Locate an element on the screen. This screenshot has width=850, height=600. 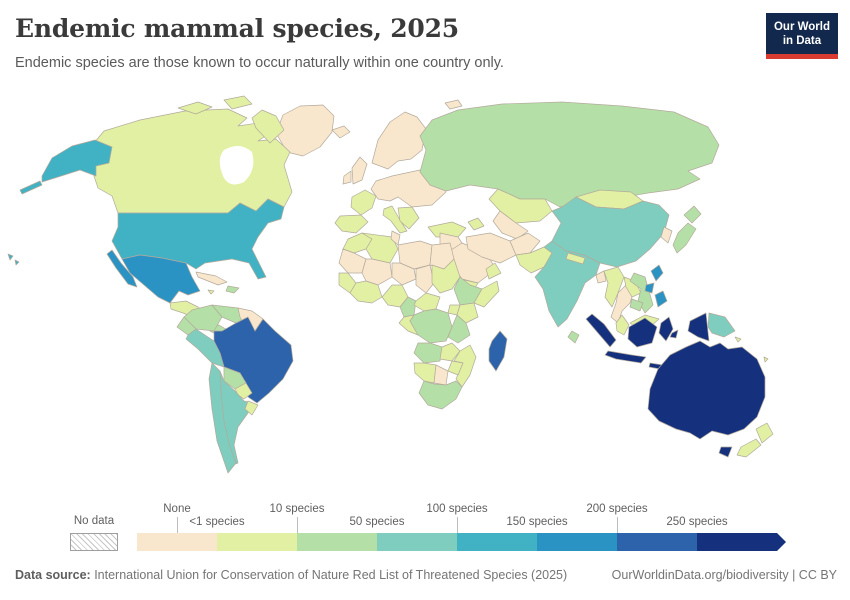
country-indonesia-java is located at coordinates (625, 357).